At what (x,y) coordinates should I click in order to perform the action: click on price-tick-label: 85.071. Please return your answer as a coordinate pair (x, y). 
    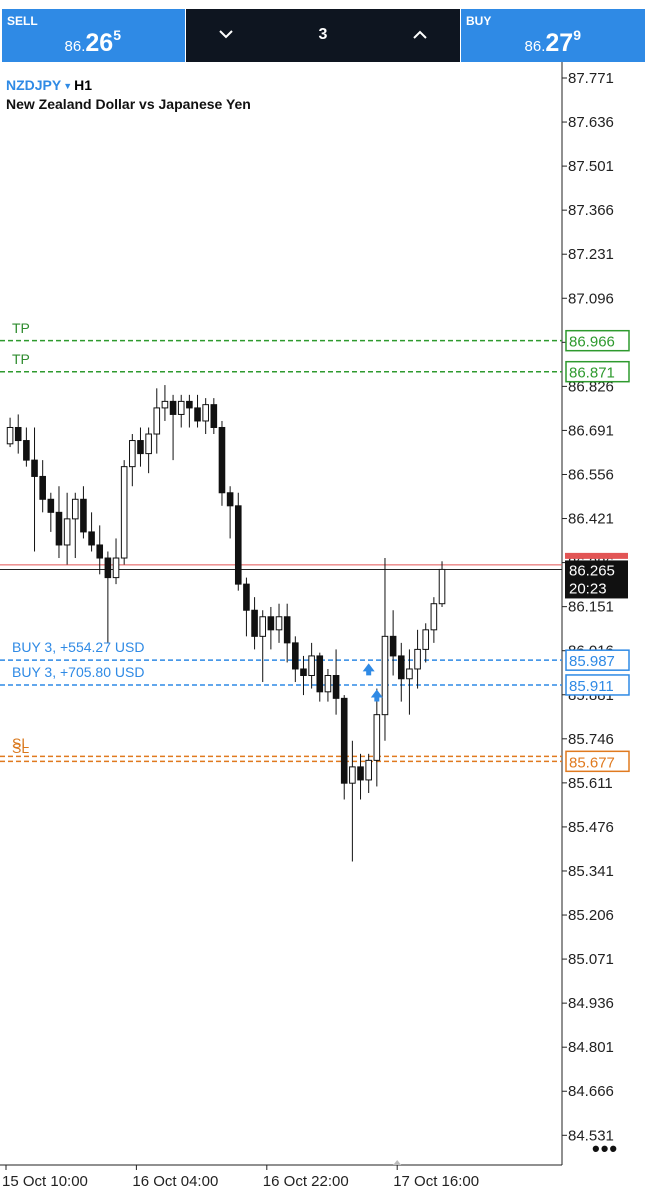
    Looking at the image, I should click on (591, 959).